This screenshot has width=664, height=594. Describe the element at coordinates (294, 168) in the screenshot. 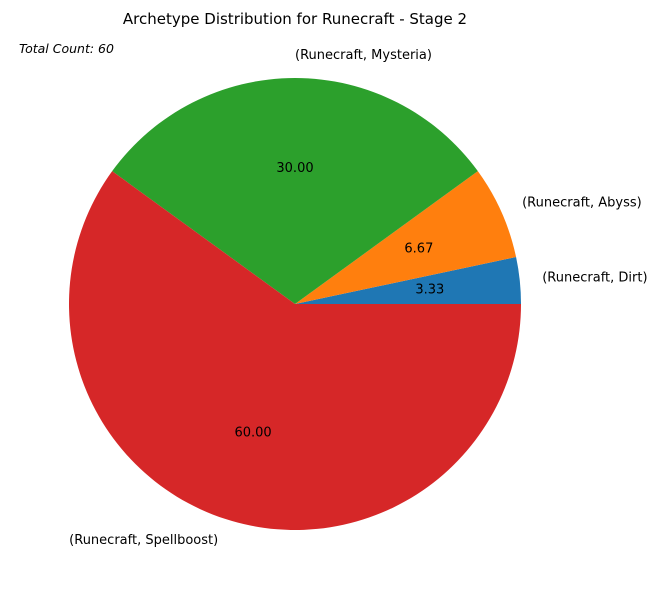

I see `pie-value-label: 30.00` at that location.